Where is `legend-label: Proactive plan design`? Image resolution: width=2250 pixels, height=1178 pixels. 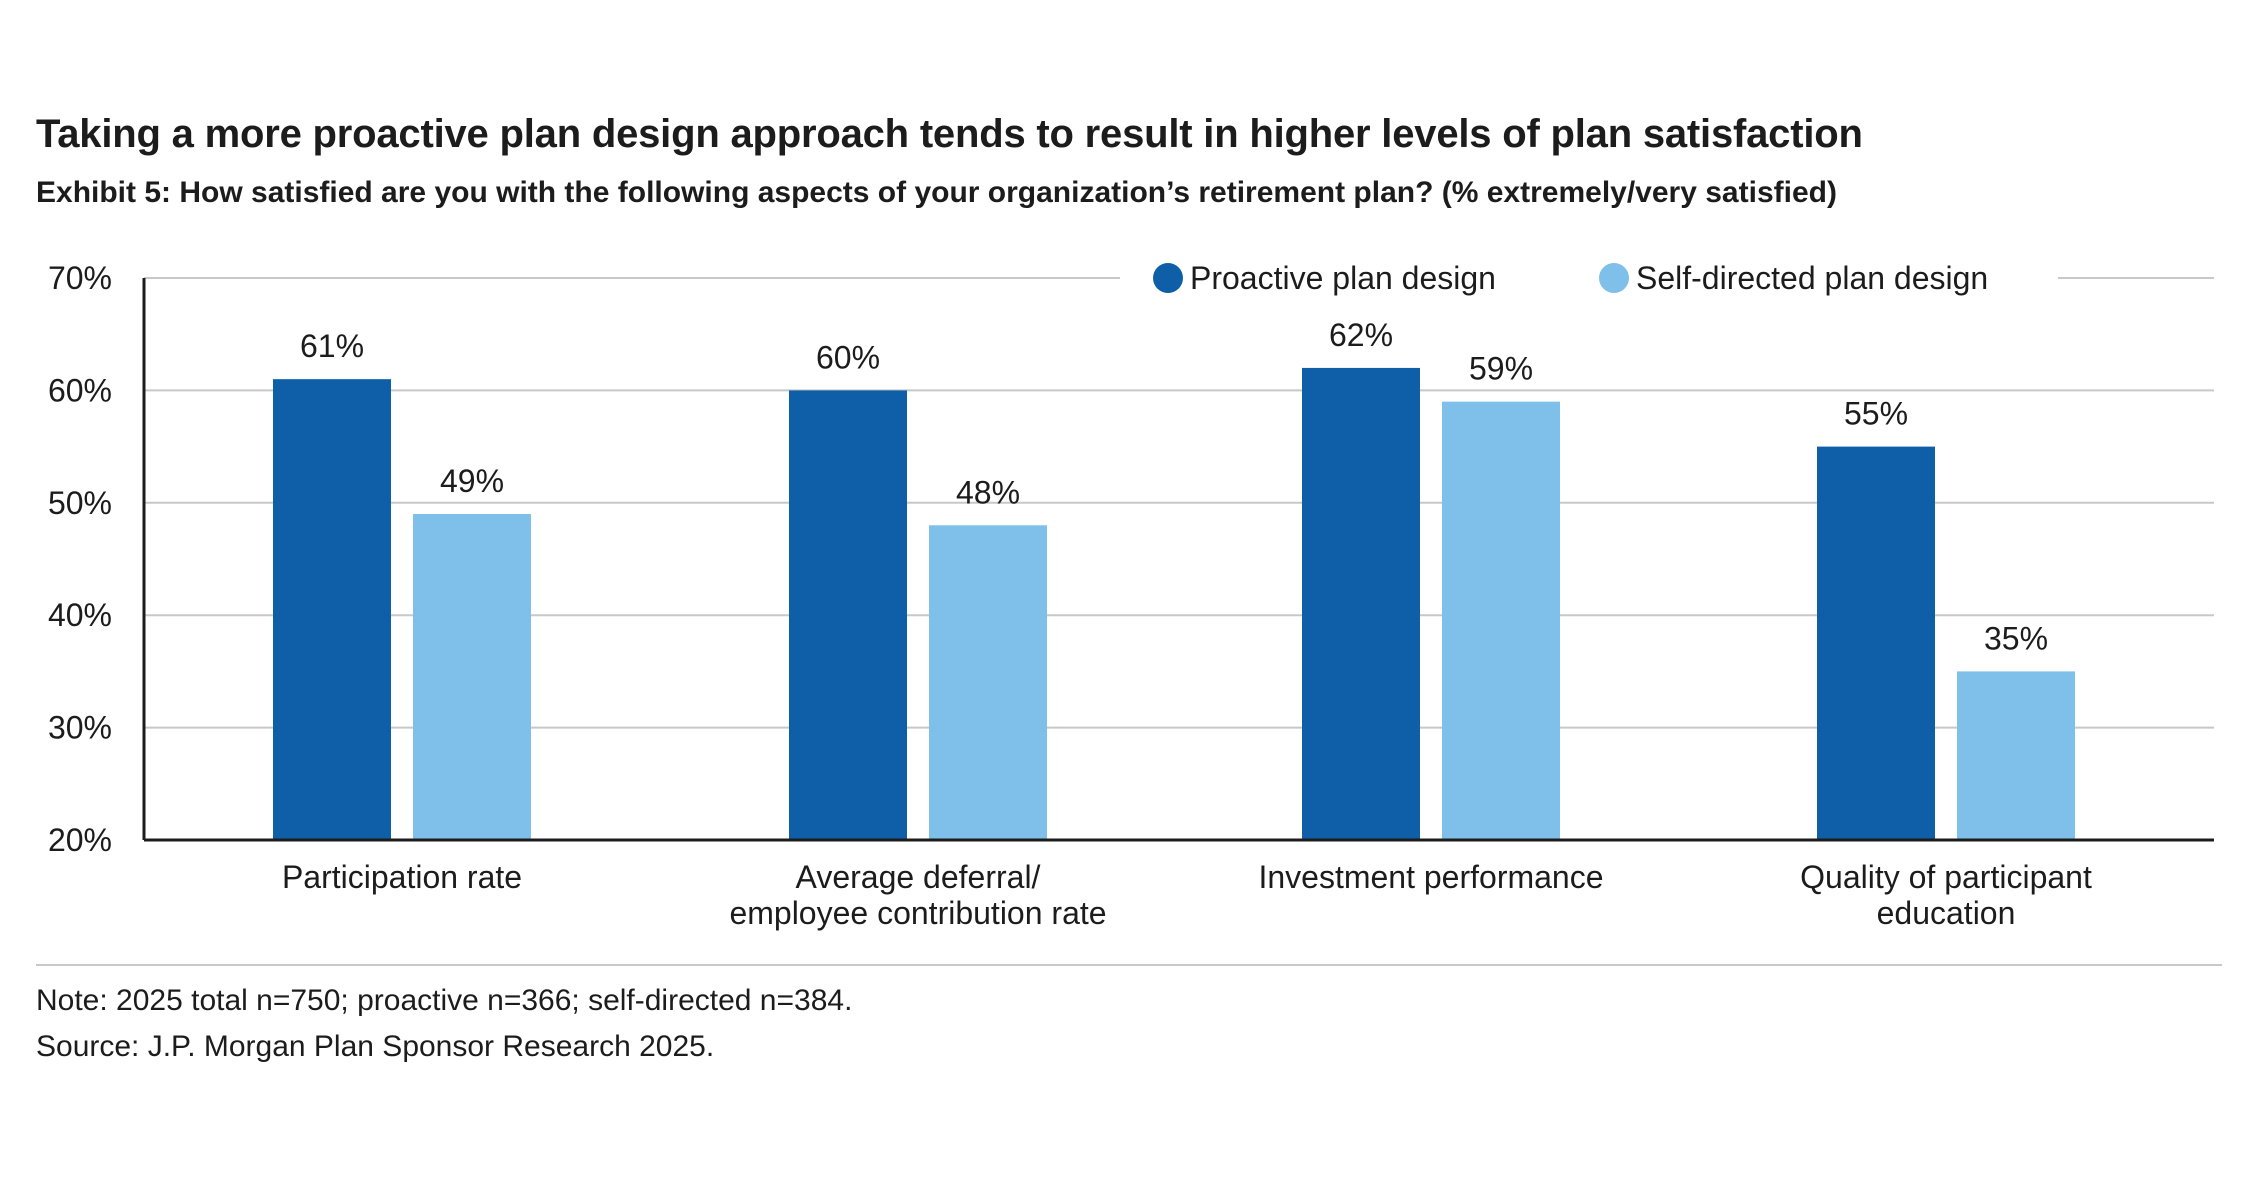 legend-label: Proactive plan design is located at coordinates (1343, 278).